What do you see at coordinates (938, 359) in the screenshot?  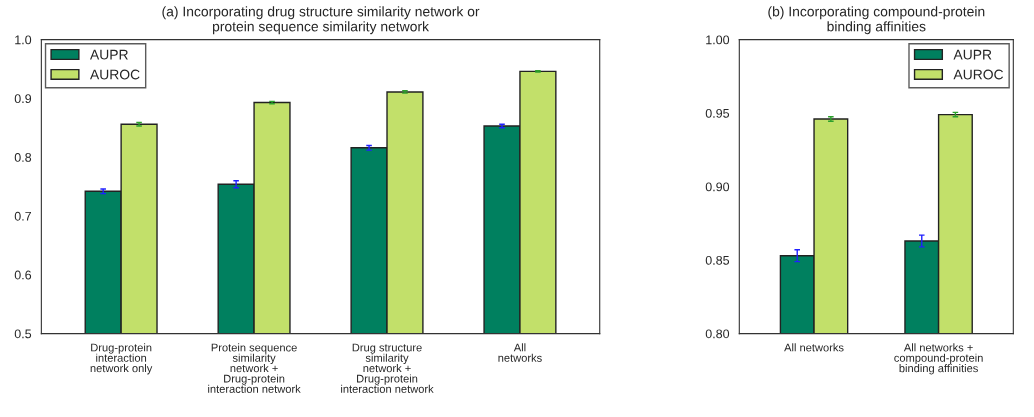 I see `x-tick-label: All networks + compound-protein binding affinities` at bounding box center [938, 359].